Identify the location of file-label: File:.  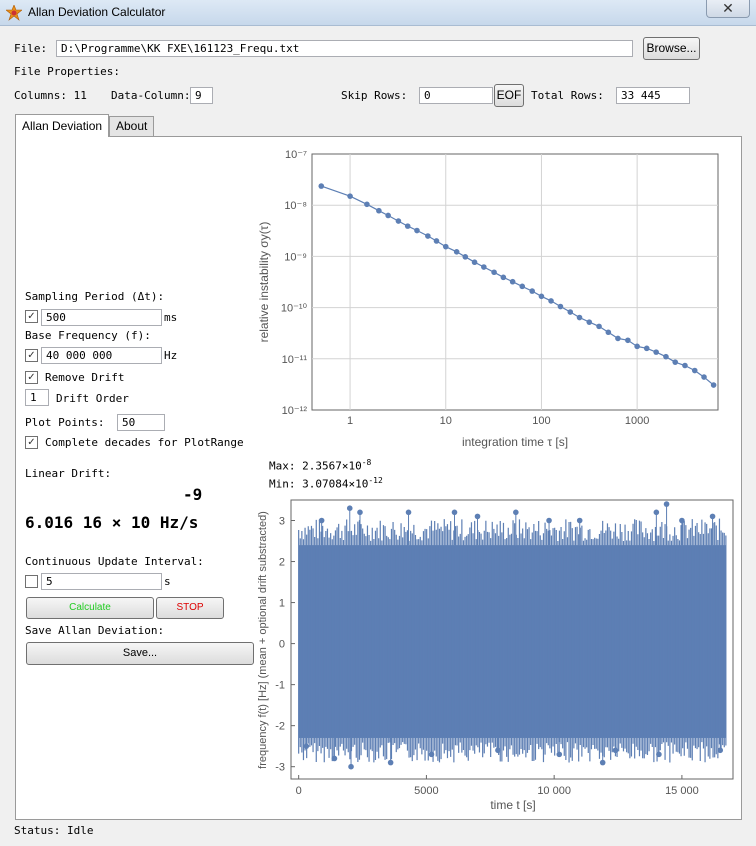
(31, 48).